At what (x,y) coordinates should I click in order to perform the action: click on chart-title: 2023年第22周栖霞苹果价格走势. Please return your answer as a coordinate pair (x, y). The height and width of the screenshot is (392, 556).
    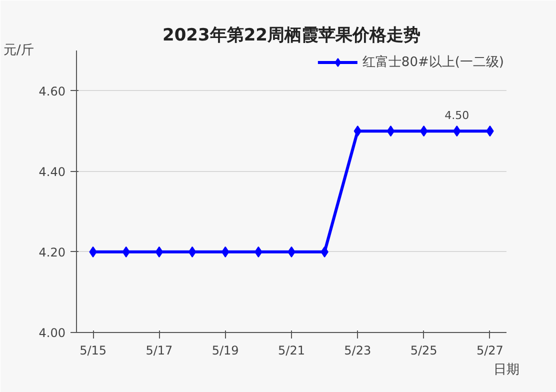
    Looking at the image, I should click on (291, 36).